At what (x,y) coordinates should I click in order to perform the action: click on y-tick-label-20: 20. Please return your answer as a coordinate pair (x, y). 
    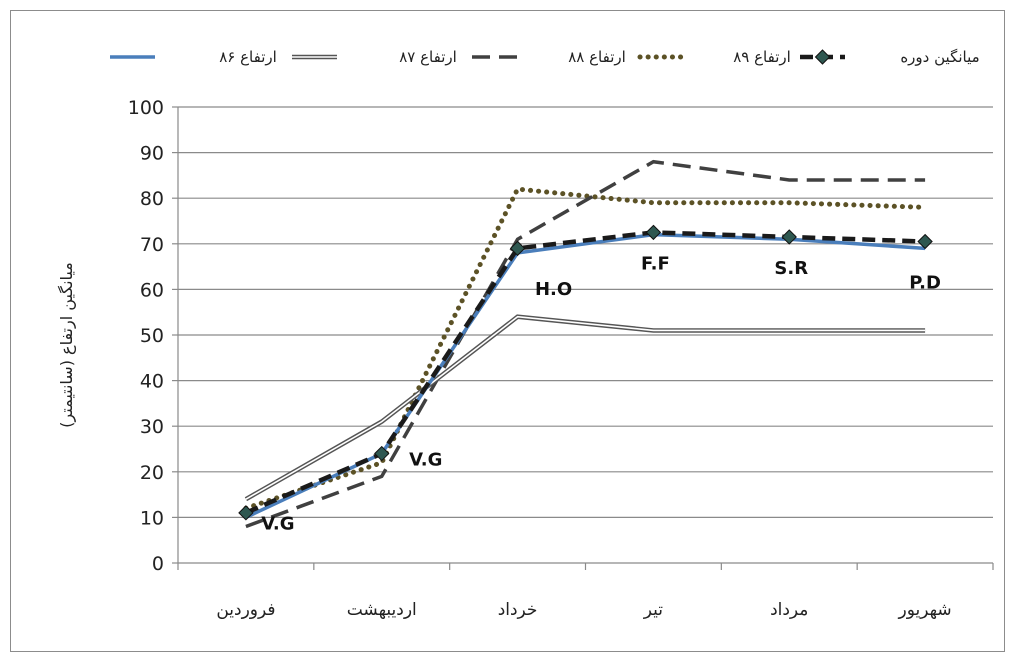
    Looking at the image, I should click on (152, 473).